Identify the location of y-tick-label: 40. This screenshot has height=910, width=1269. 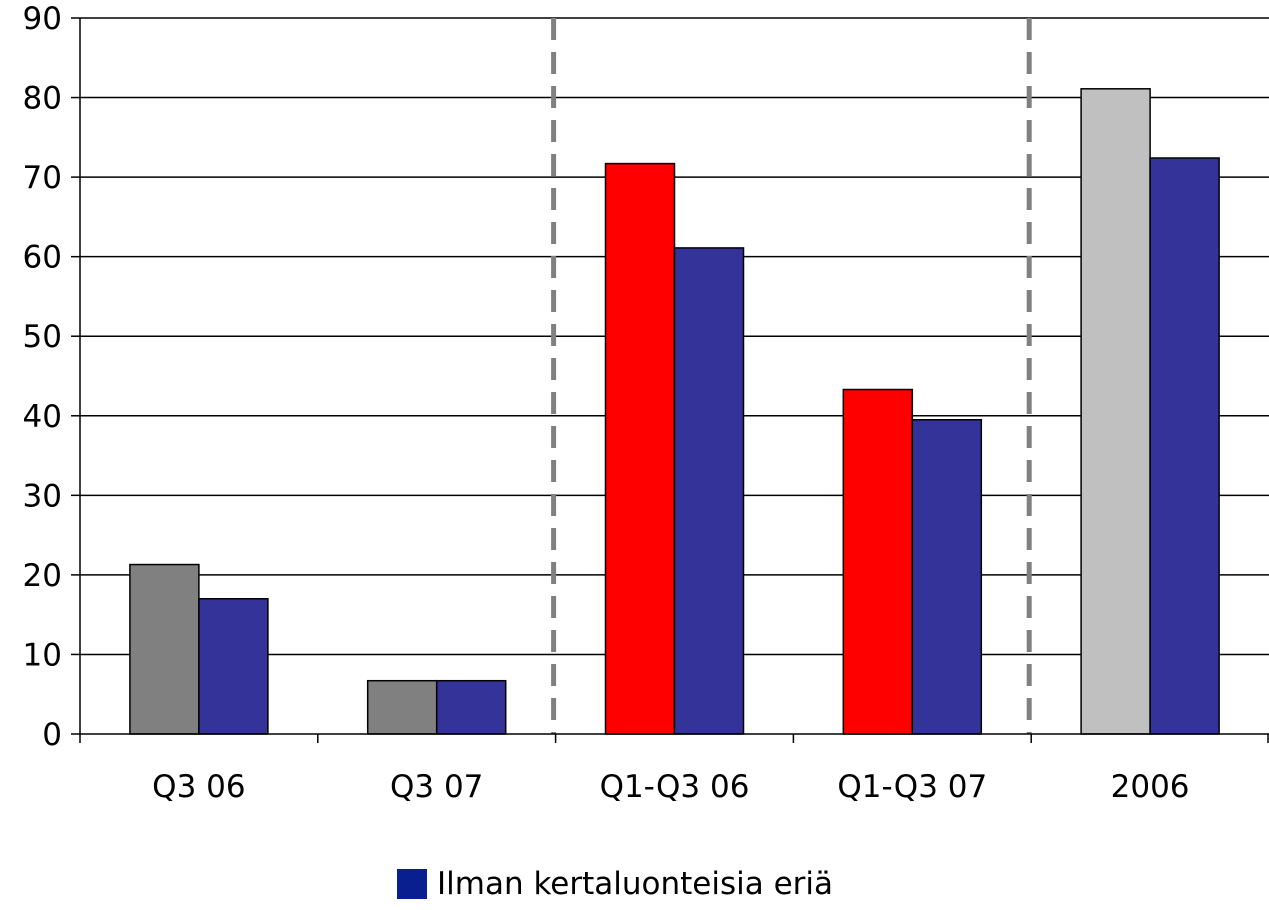
(42, 417).